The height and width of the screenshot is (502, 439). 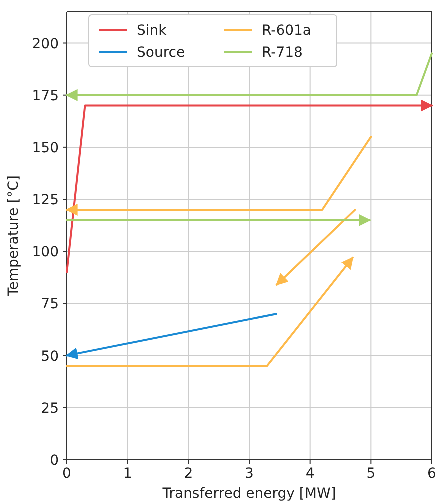 I want to click on x-axis-title: Transferred energy [MW], so click(x=249, y=494).